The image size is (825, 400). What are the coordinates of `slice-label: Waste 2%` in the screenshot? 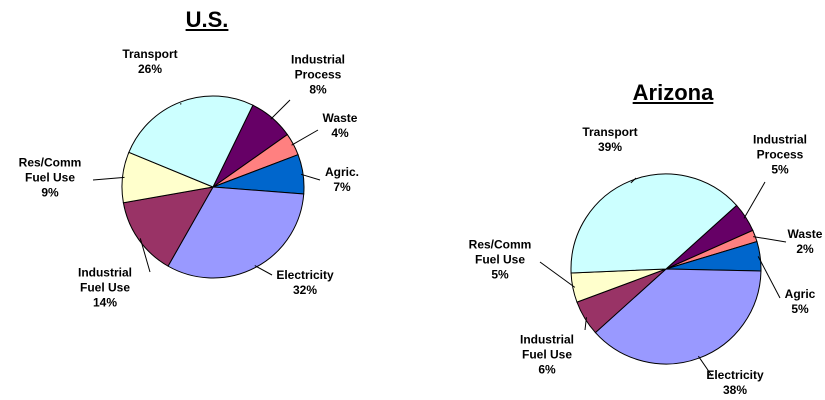 It's located at (797, 242).